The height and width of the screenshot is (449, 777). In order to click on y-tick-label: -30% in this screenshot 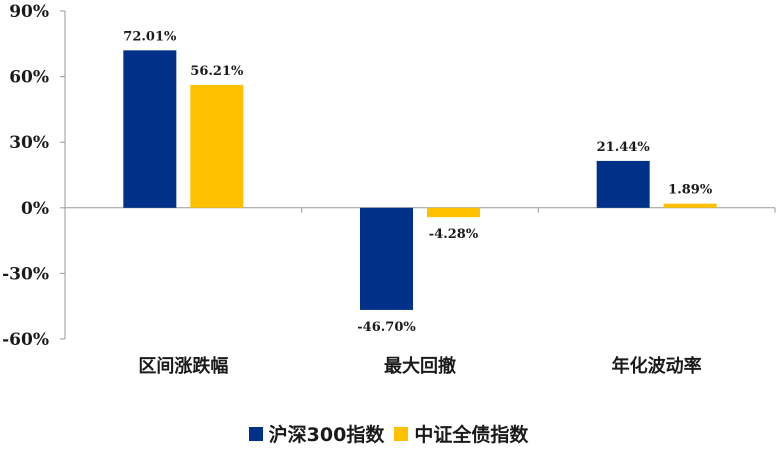, I will do `click(25, 274)`.